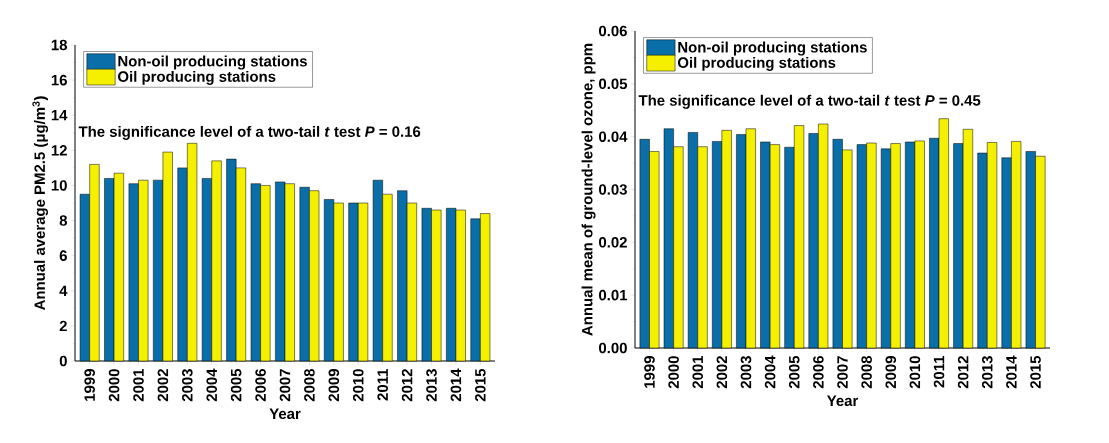  What do you see at coordinates (63, 361) in the screenshot?
I see `y-tick-label: 0` at bounding box center [63, 361].